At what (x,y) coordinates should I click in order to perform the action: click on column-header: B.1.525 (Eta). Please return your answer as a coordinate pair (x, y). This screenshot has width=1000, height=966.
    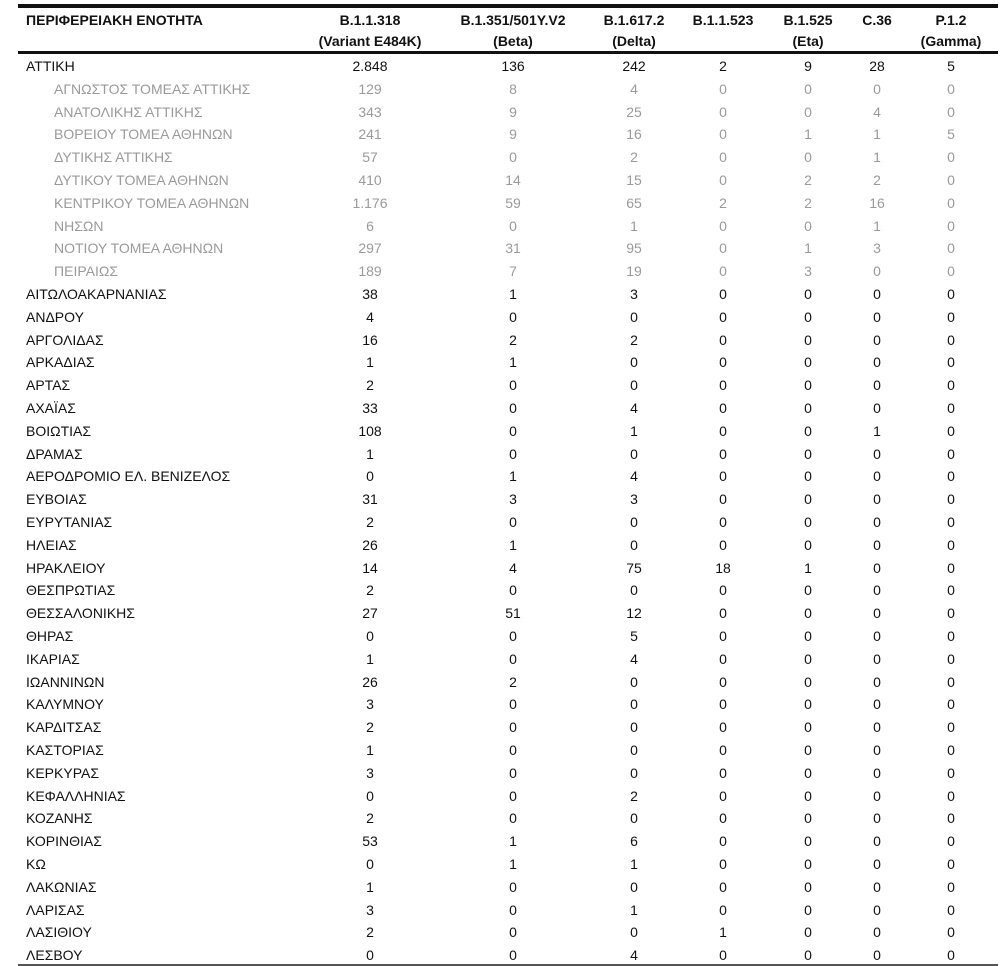
    Looking at the image, I should click on (808, 31).